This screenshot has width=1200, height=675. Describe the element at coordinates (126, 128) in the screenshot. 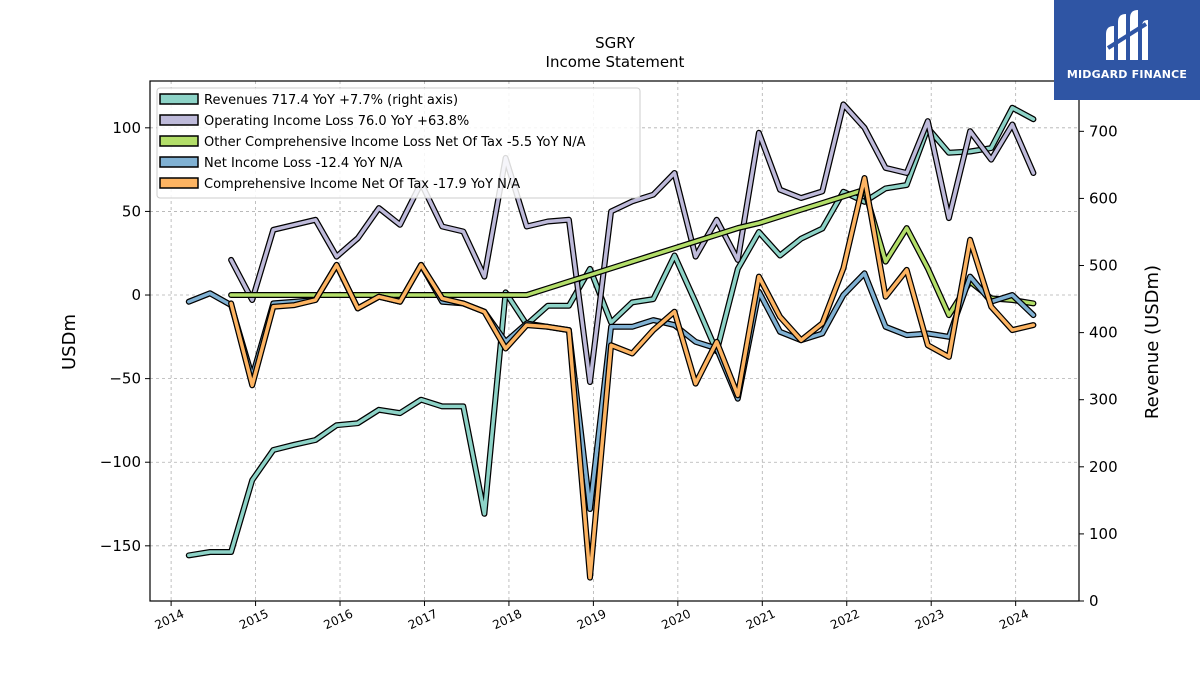

I see `y-left-tick-label: 100` at that location.